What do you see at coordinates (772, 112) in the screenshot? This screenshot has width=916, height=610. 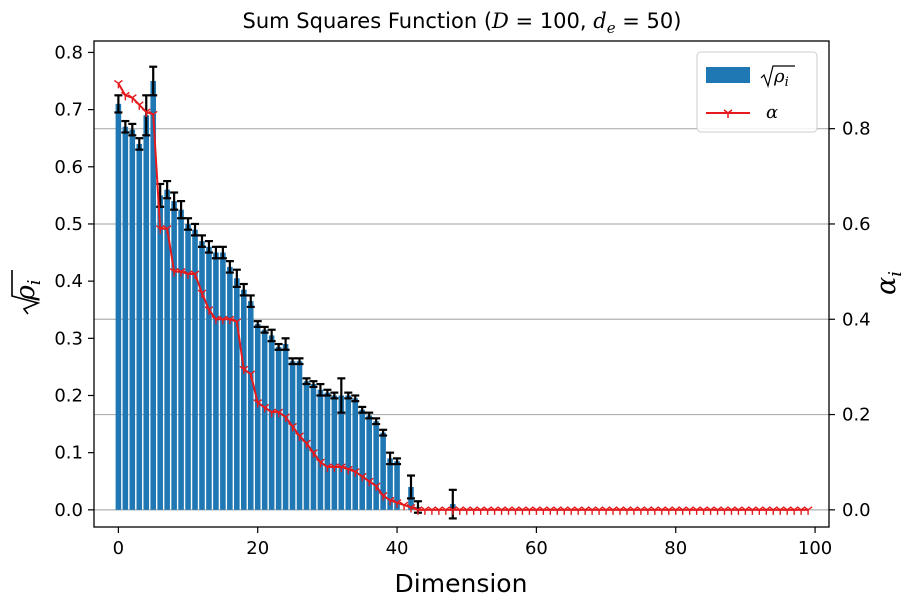 I see `legend-label-alpha: α` at bounding box center [772, 112].